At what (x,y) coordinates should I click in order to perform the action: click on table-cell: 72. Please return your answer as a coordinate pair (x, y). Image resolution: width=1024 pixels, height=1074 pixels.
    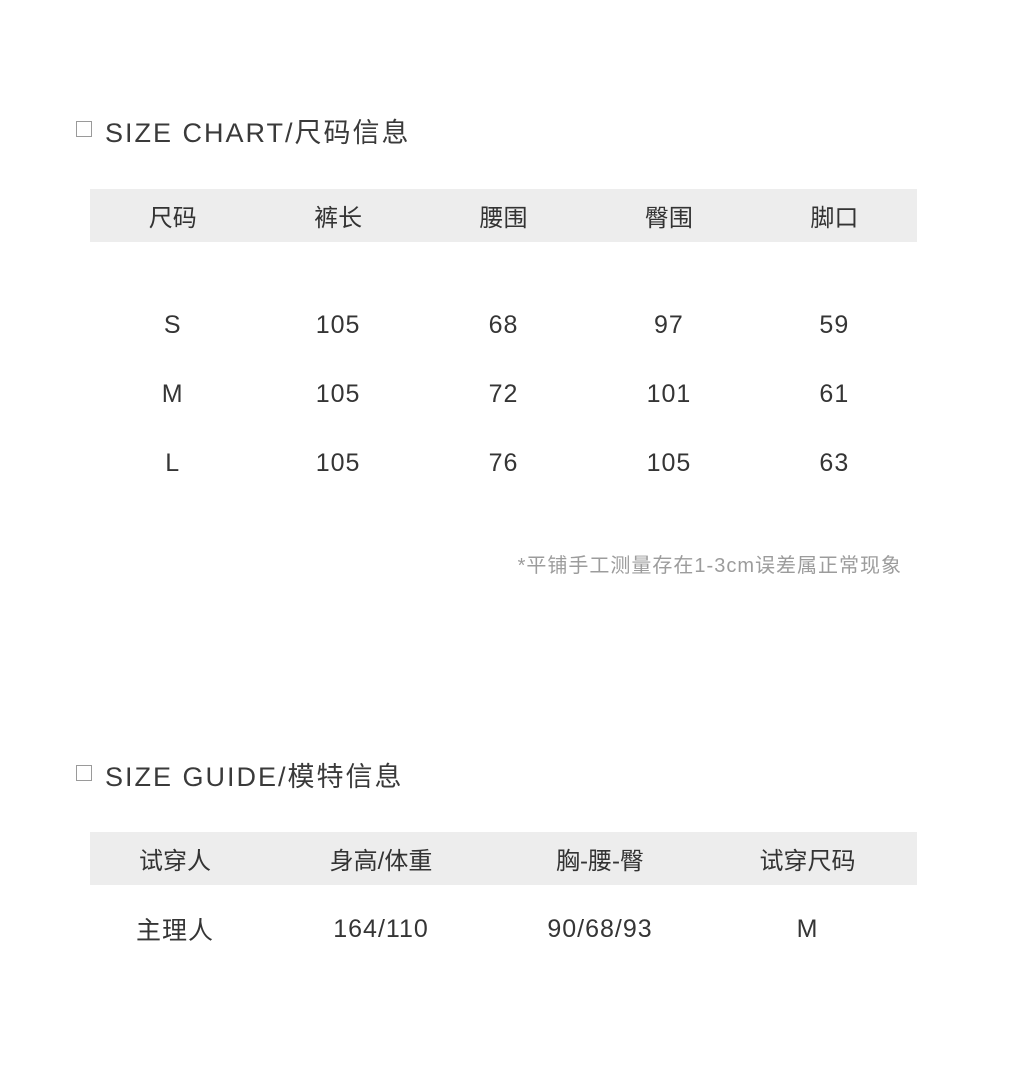
    Looking at the image, I should click on (503, 394).